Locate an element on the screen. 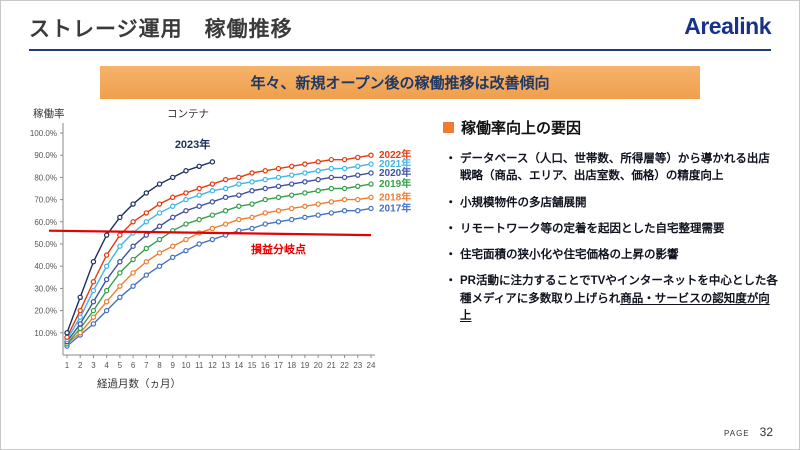 Image resolution: width=800 pixels, height=450 pixels. x-tick-label: 22 is located at coordinates (344, 365).